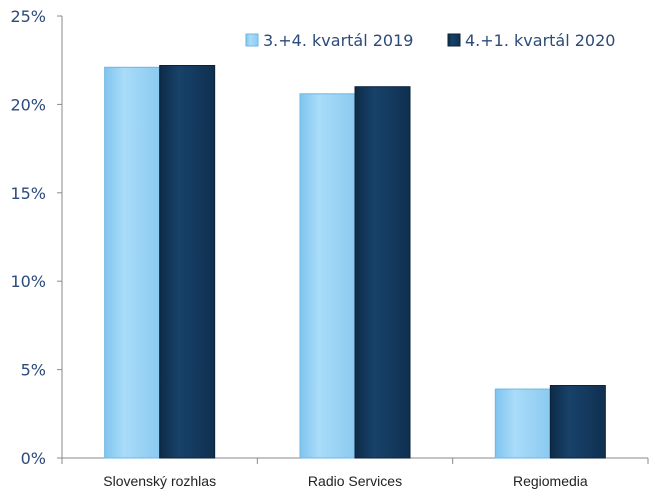 This screenshot has height=497, width=655. What do you see at coordinates (33, 370) in the screenshot?
I see `y-tick-label: 5%` at bounding box center [33, 370].